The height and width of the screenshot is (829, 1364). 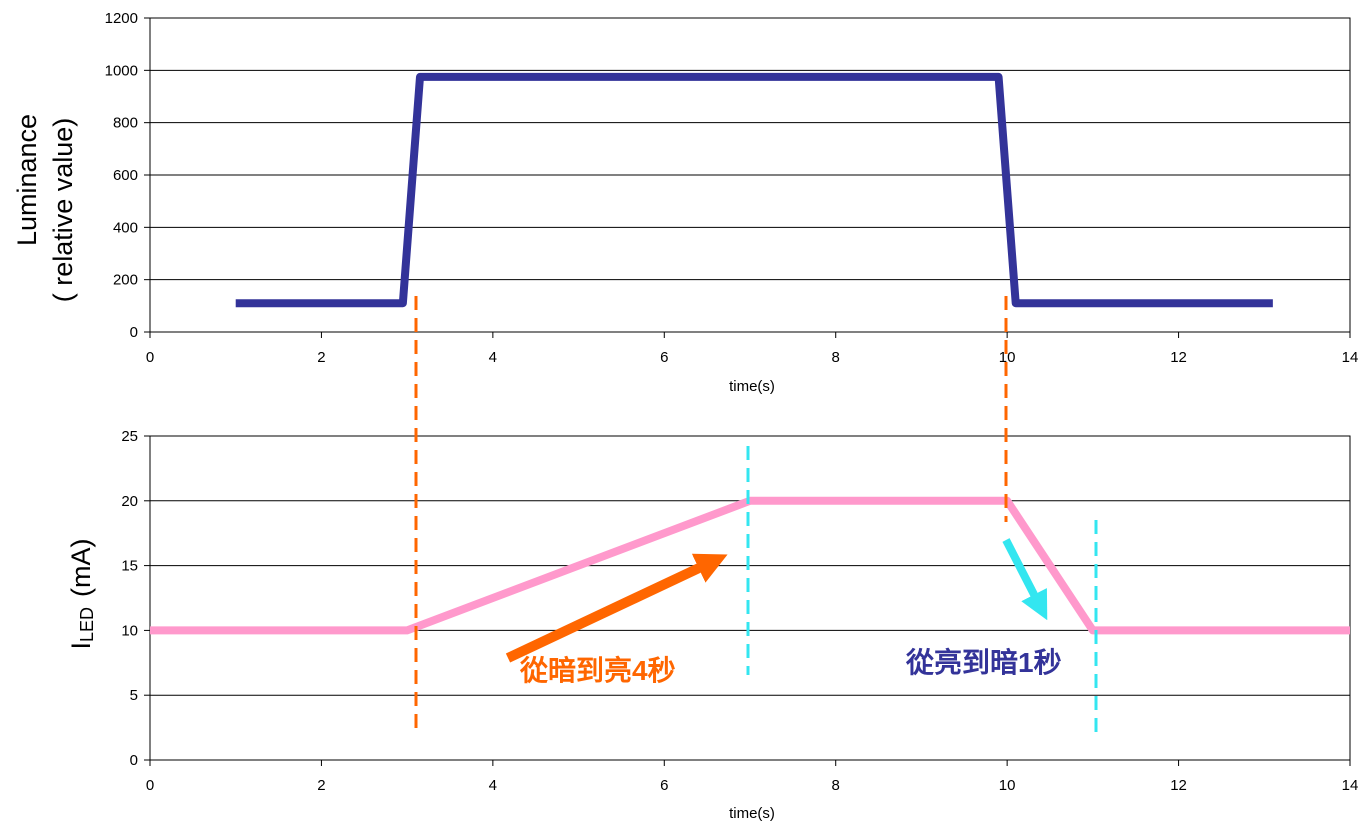 I want to click on bottom-xtick-label-3: 6, so click(x=664, y=785).